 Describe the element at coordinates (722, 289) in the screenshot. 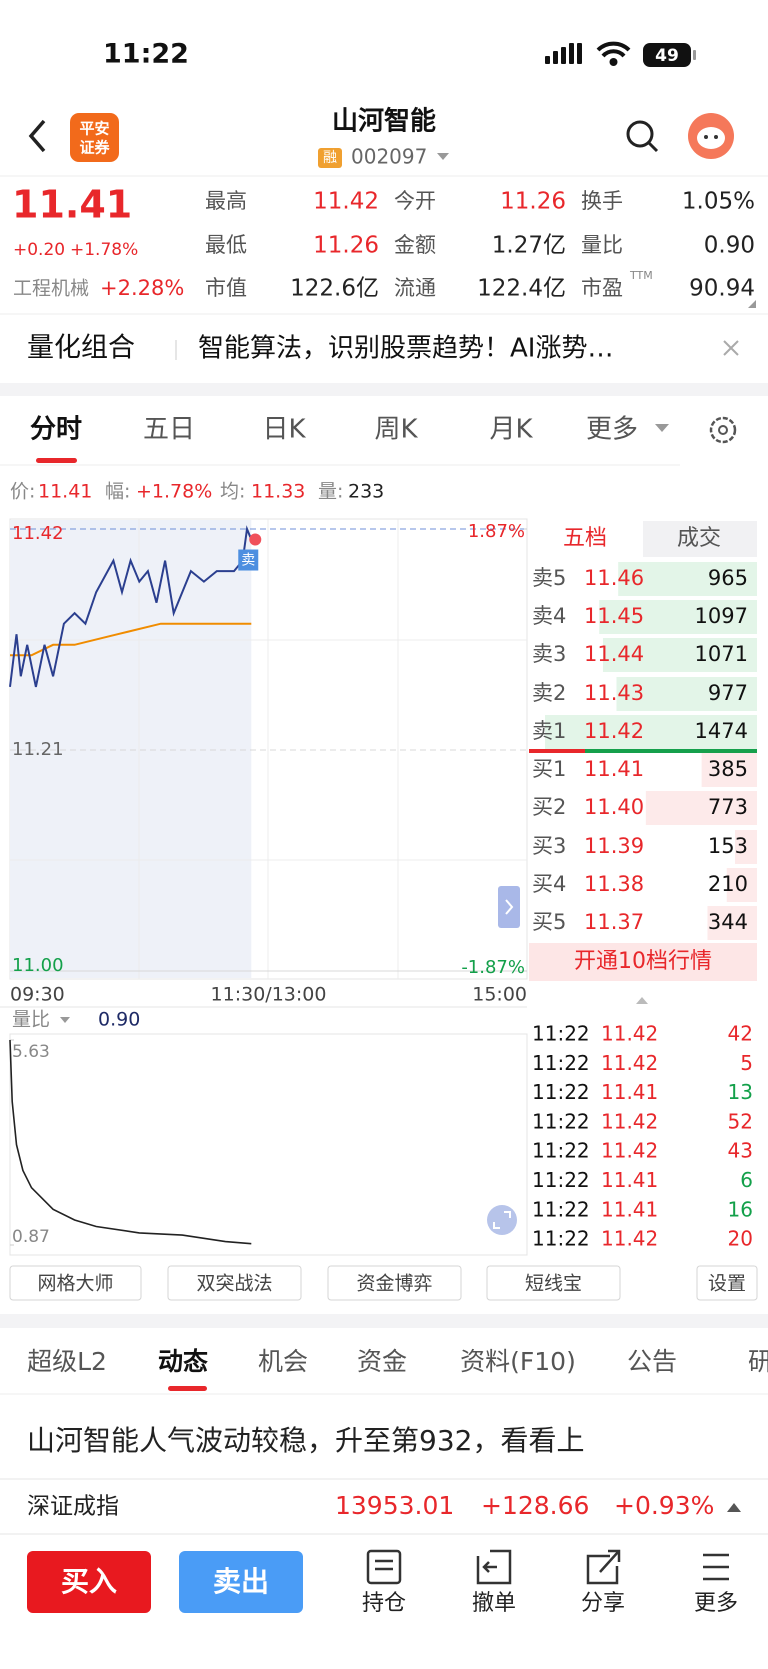

I see `stat-value: 90.94` at that location.